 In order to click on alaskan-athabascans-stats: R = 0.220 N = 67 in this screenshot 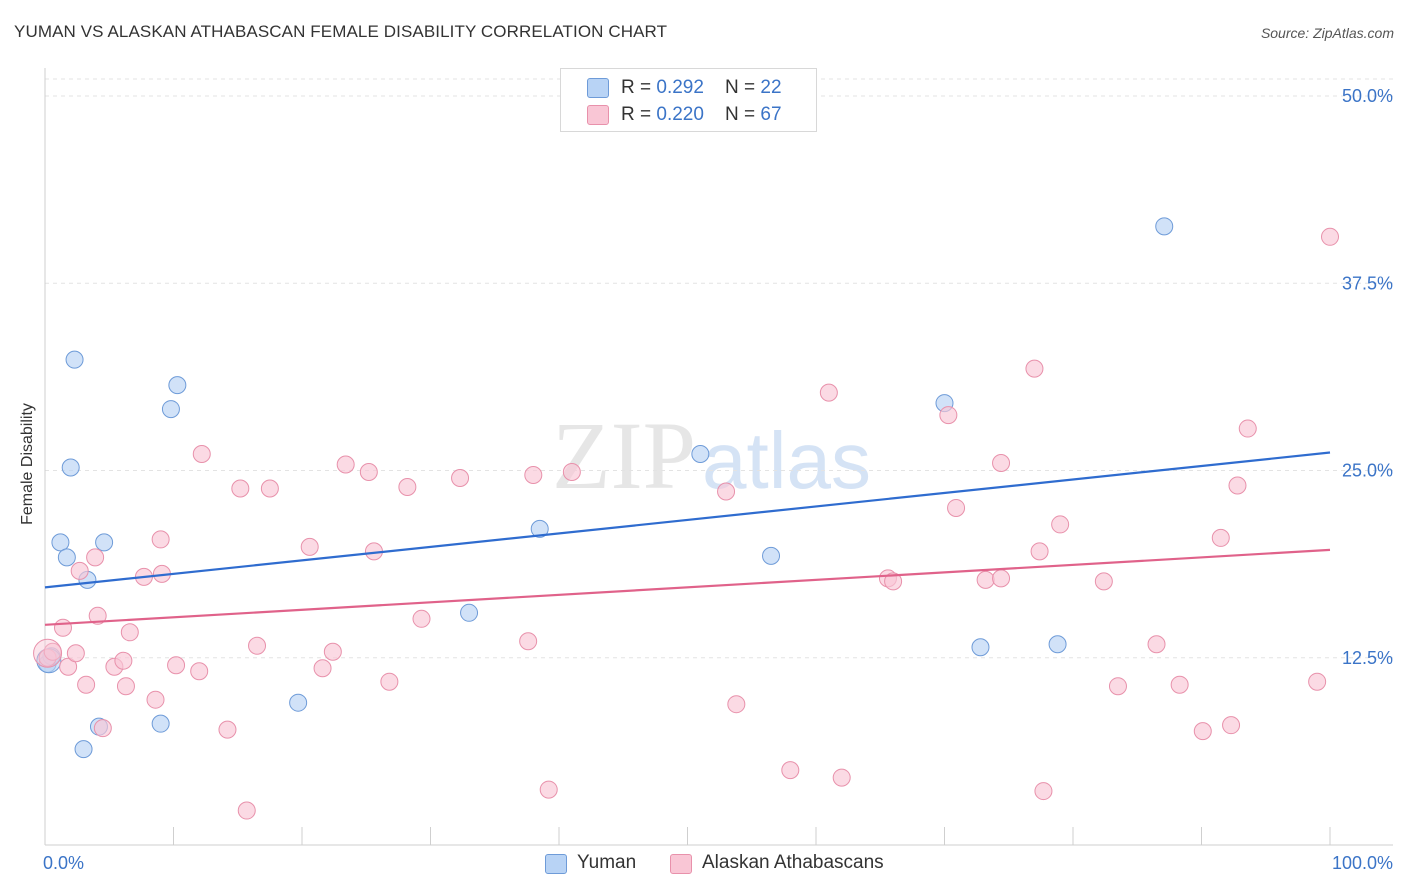, I will do `click(701, 115)`.